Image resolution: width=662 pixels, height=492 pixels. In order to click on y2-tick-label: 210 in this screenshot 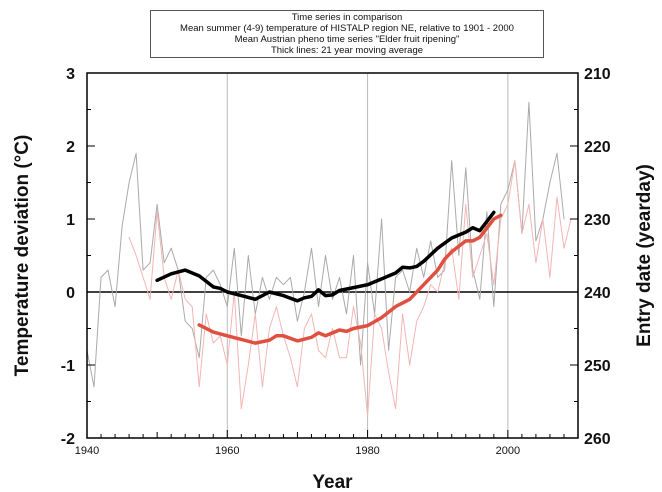, I will do `click(597, 74)`.